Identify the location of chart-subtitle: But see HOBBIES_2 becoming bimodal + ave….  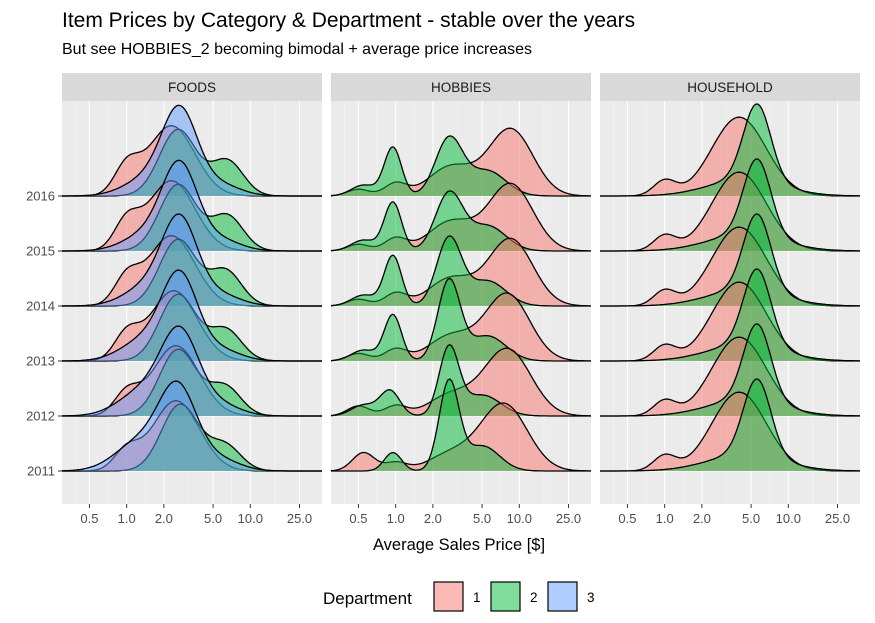
(297, 49).